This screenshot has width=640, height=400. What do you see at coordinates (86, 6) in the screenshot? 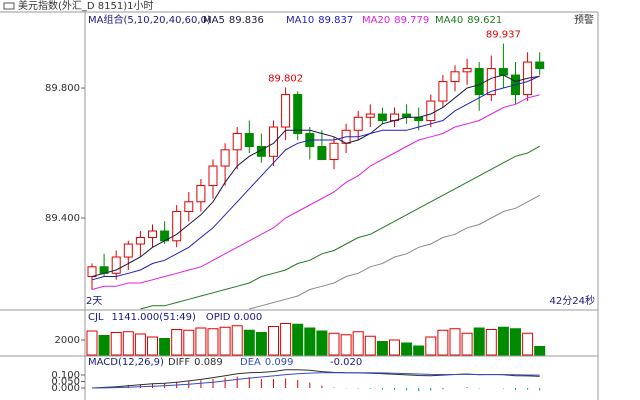
I see `window-title: 美元指数(外汇_D 8151)1小时` at bounding box center [86, 6].